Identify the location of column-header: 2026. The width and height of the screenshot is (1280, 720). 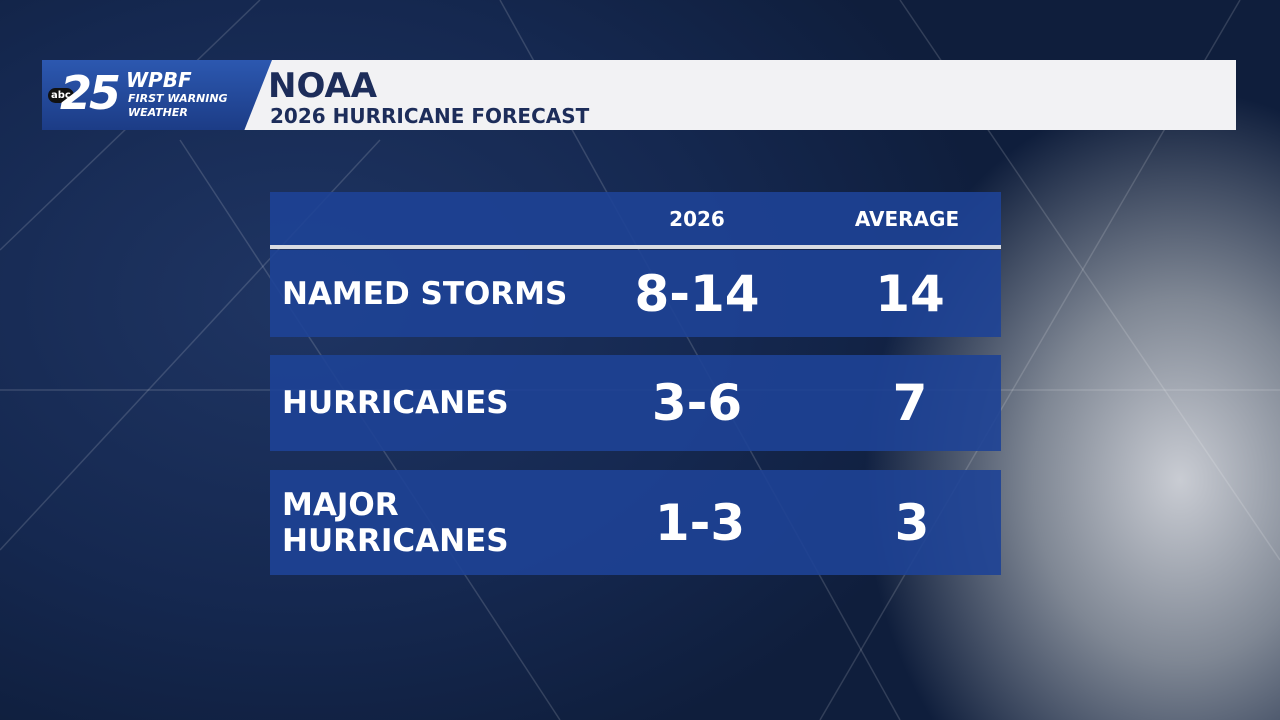
(697, 218).